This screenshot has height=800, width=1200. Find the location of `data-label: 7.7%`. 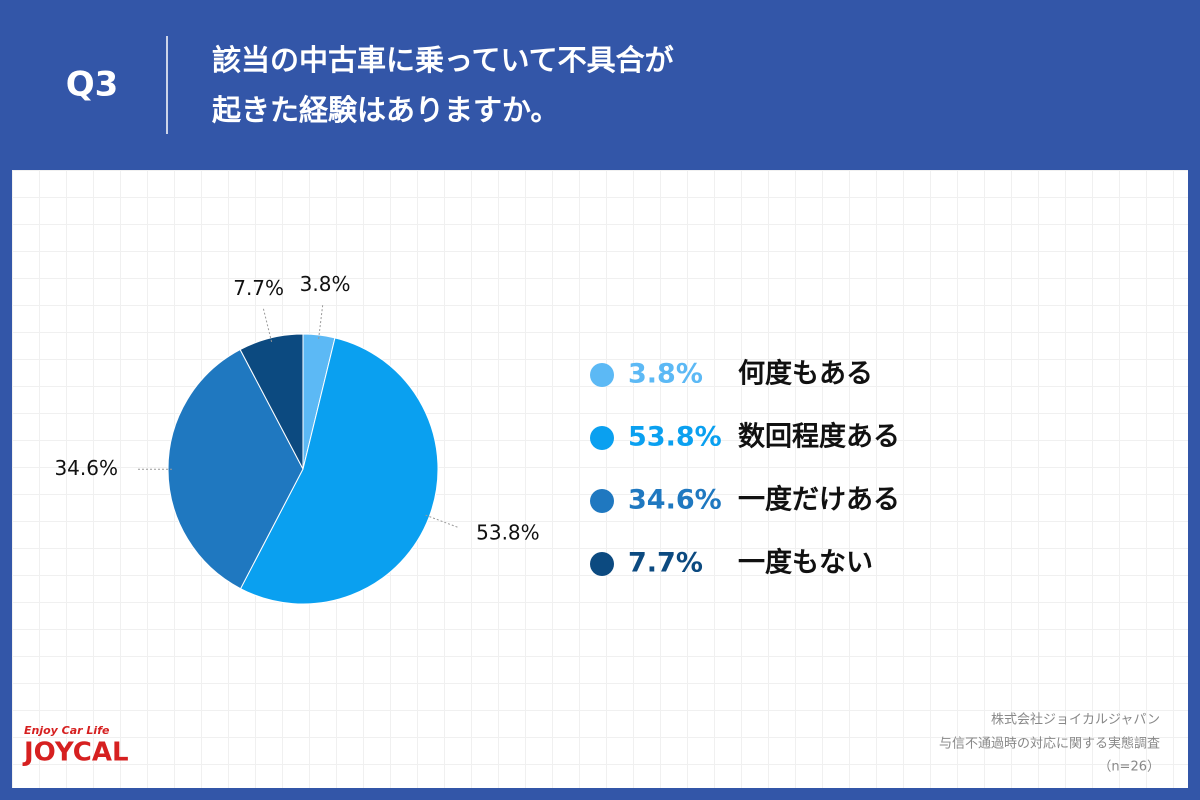

data-label: 7.7% is located at coordinates (258, 288).